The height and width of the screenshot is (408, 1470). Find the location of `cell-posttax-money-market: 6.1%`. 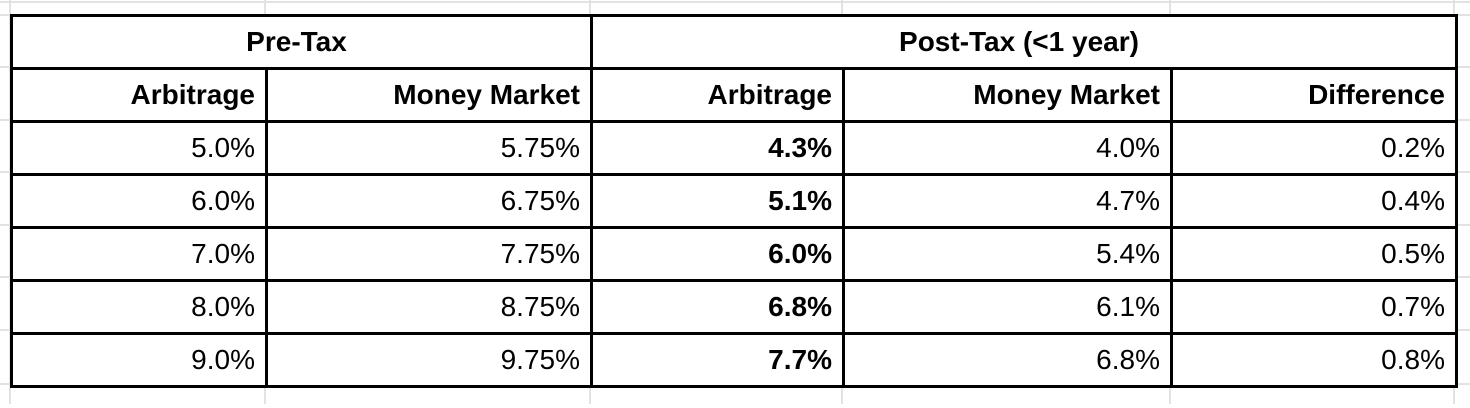

cell-posttax-money-market: 6.1% is located at coordinates (1007, 307).